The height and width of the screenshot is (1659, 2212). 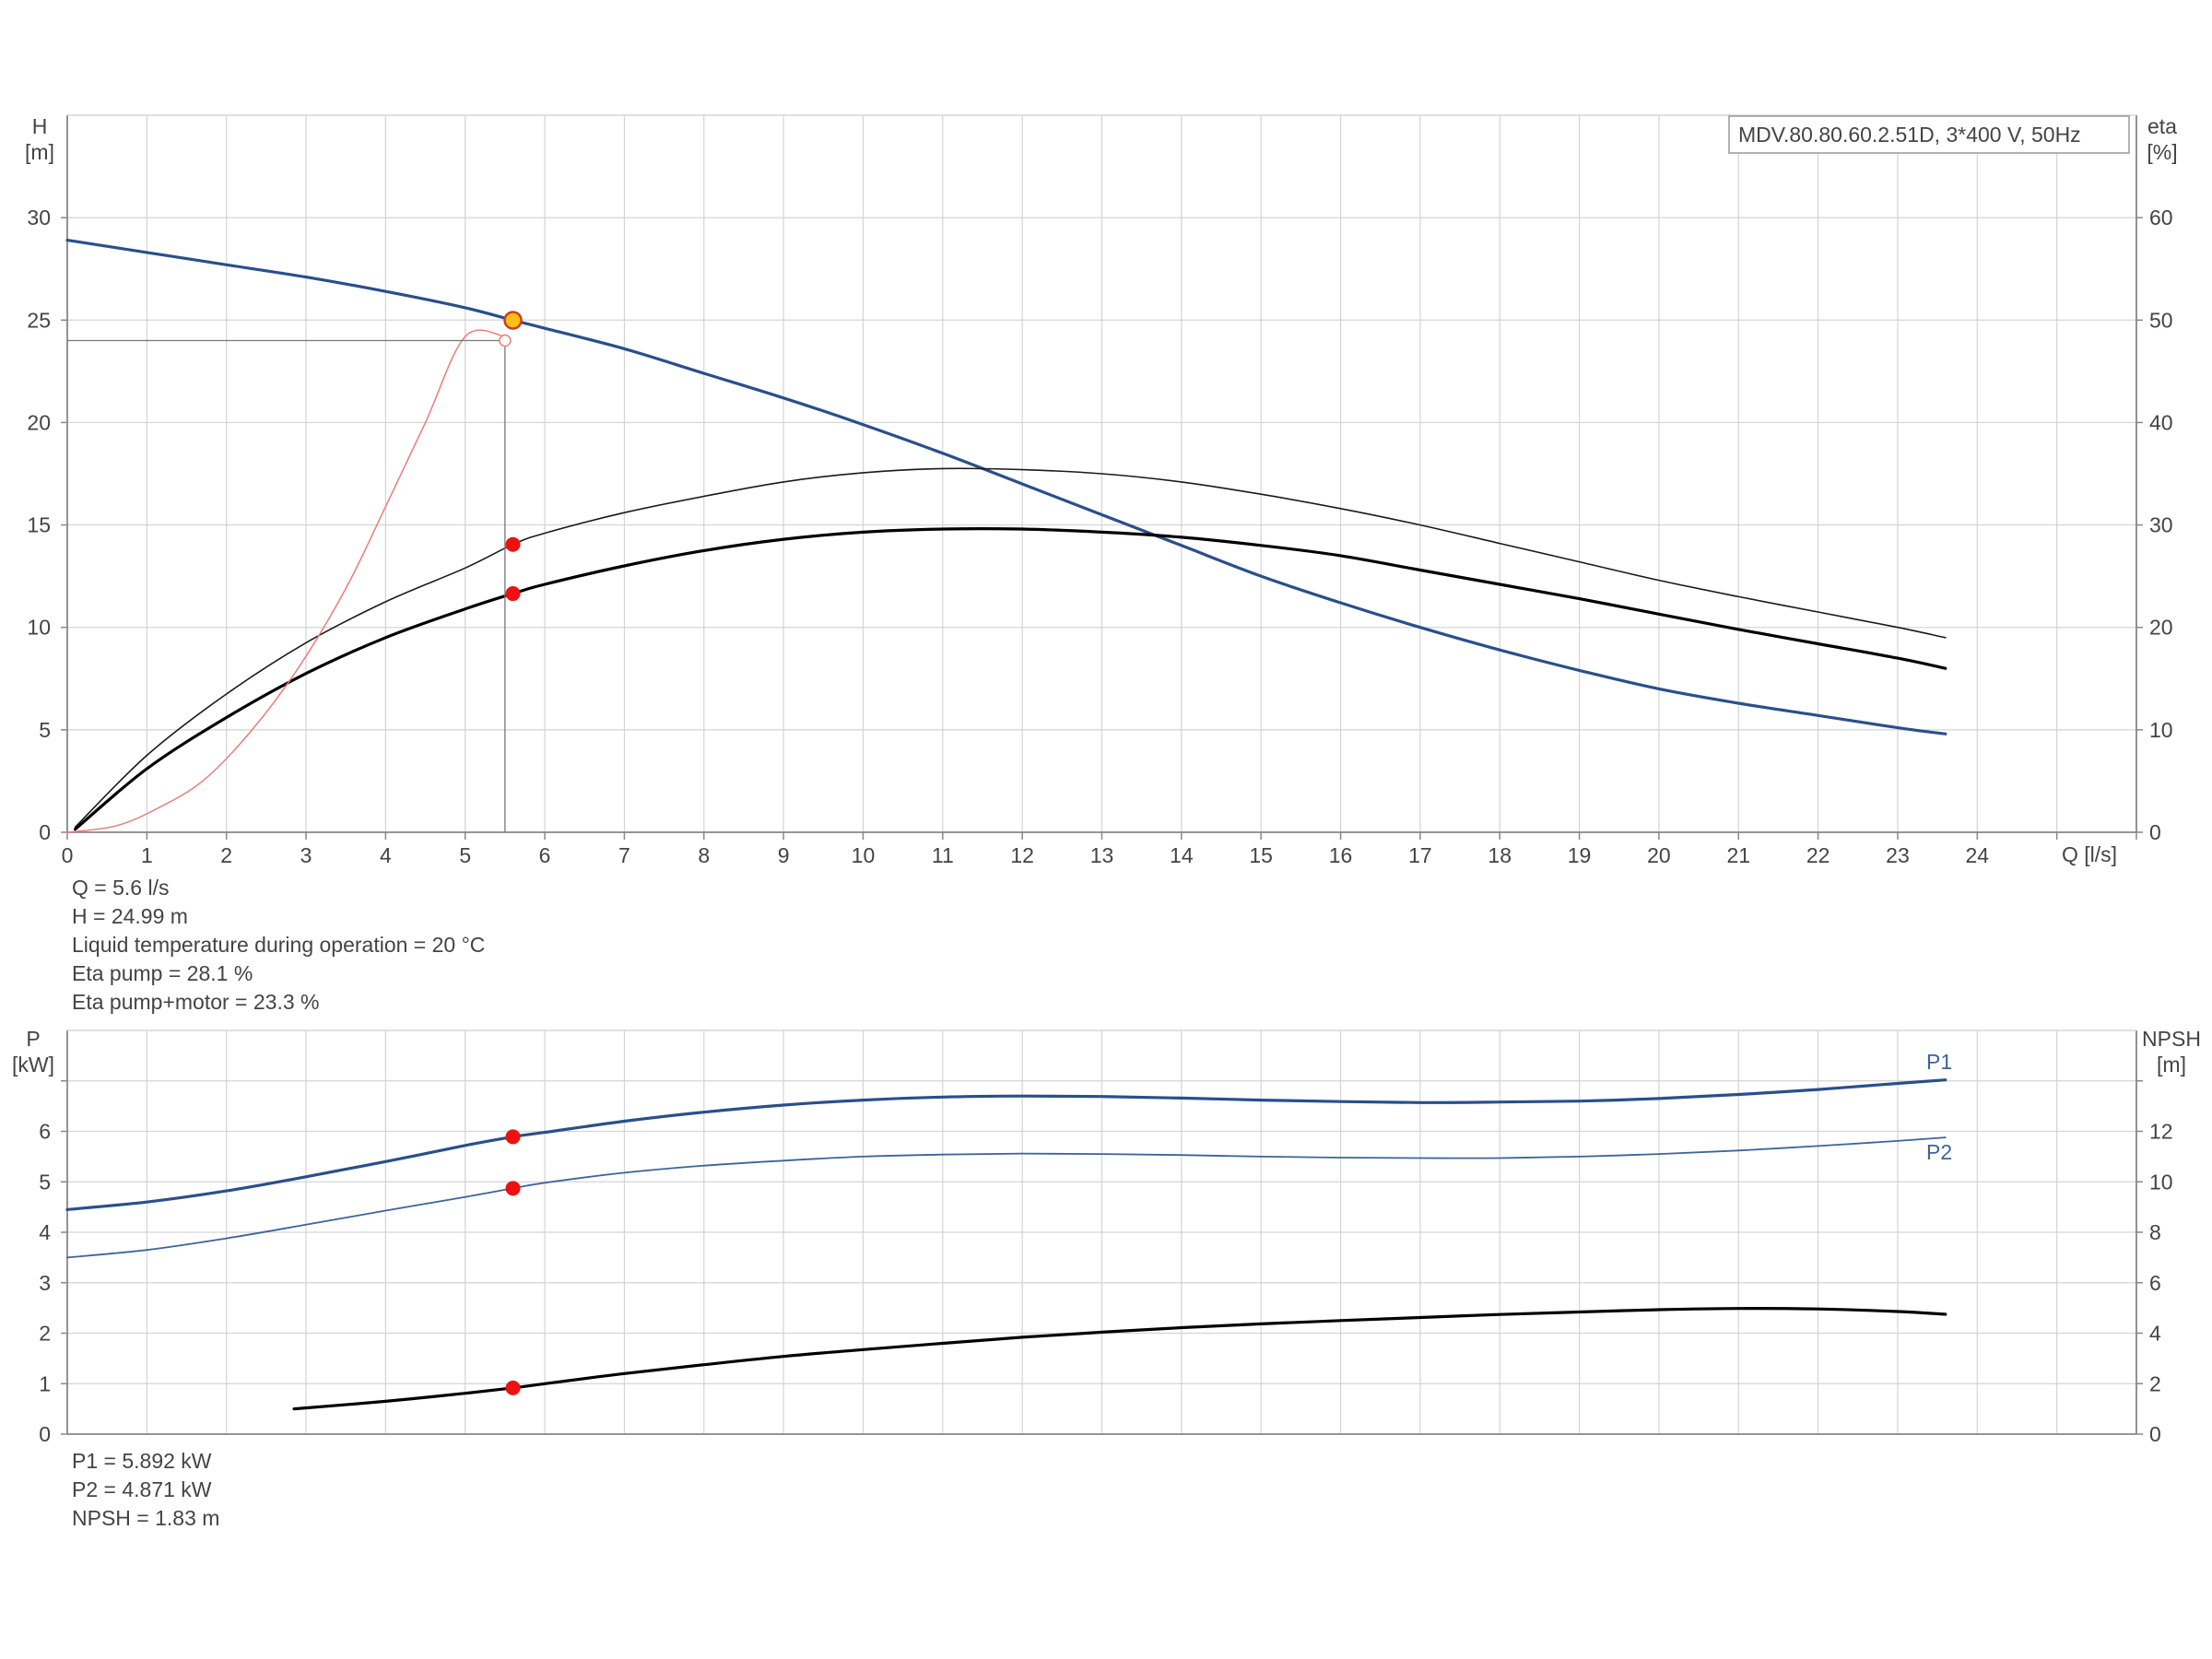 I want to click on top-x-tick-label: 11, so click(x=943, y=855).